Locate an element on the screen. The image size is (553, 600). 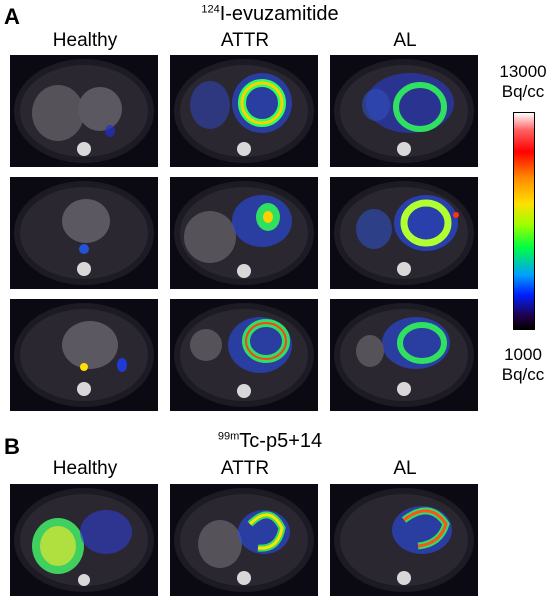
panel-a-col-al: AL is located at coordinates (405, 40).